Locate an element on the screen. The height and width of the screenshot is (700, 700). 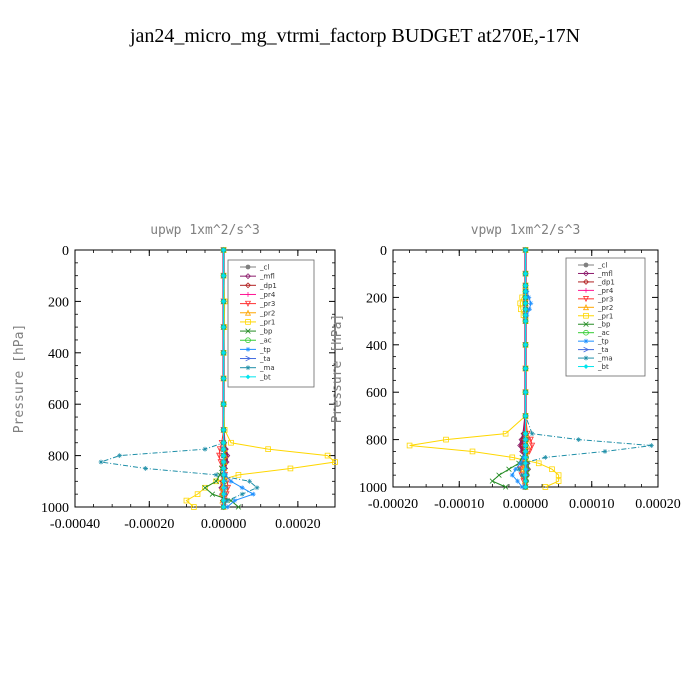
x-tick-label: 0.00020 is located at coordinates (658, 504).